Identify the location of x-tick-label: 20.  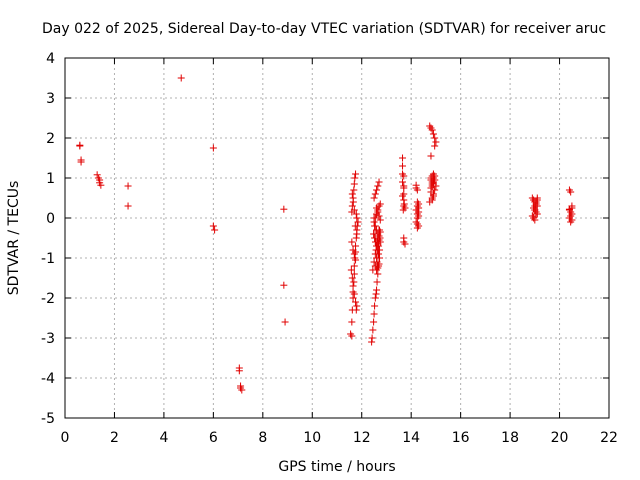
(560, 438).